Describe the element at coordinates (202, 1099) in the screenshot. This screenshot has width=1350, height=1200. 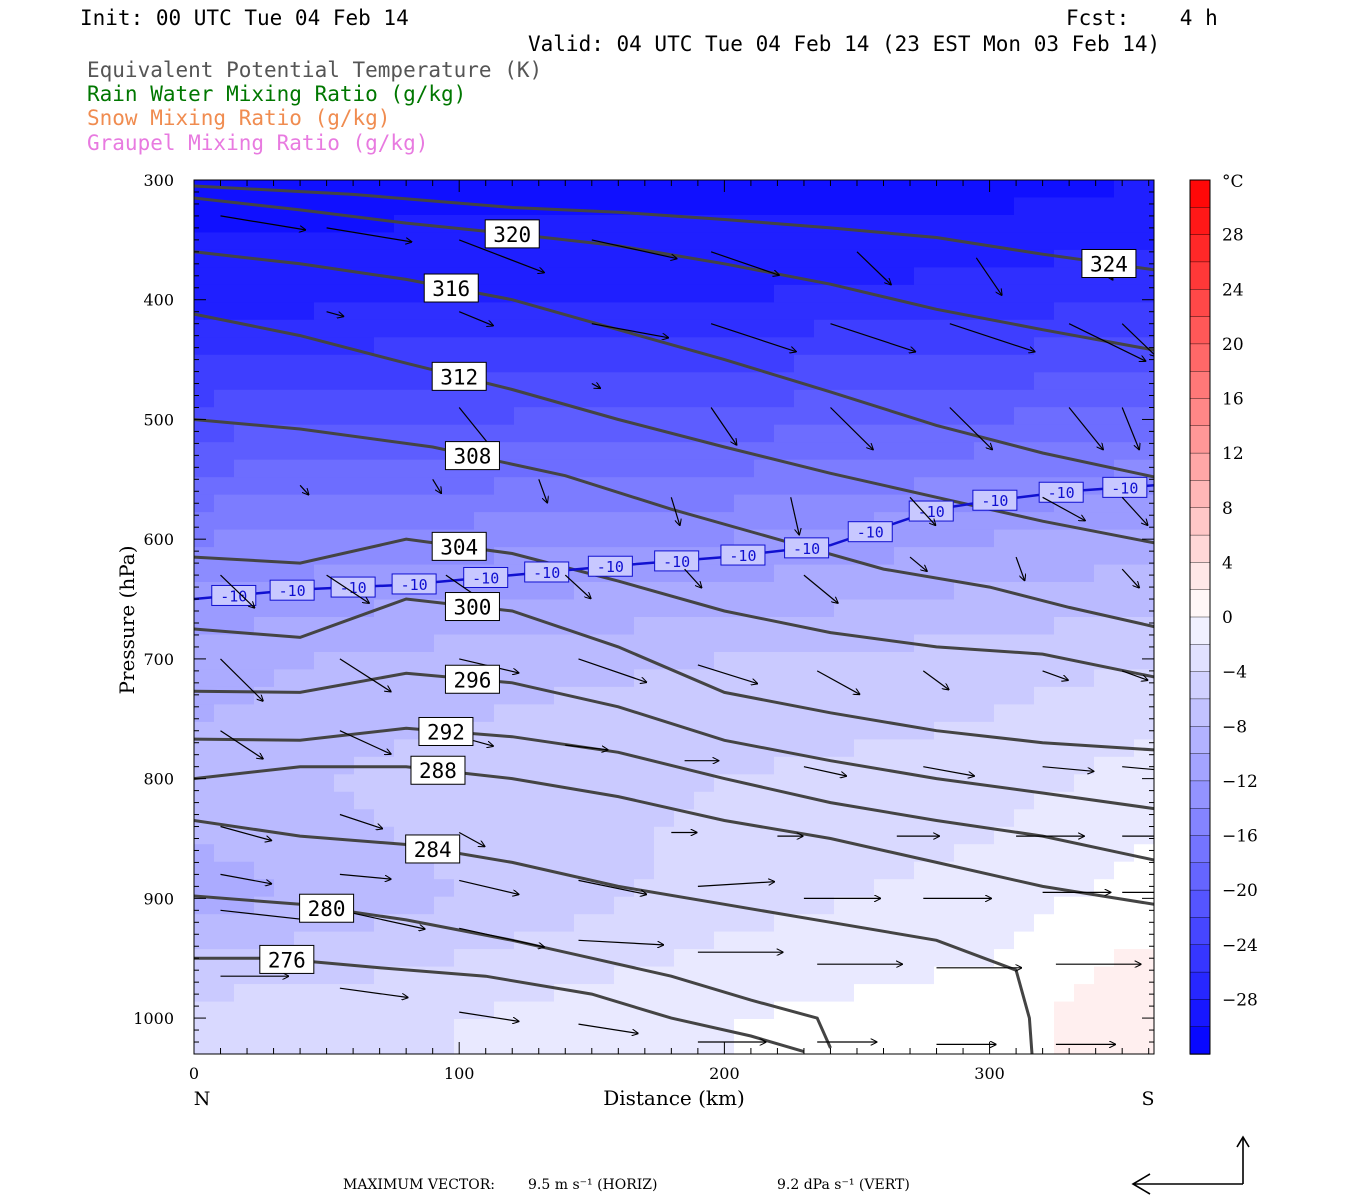
I see `north-label: N` at that location.